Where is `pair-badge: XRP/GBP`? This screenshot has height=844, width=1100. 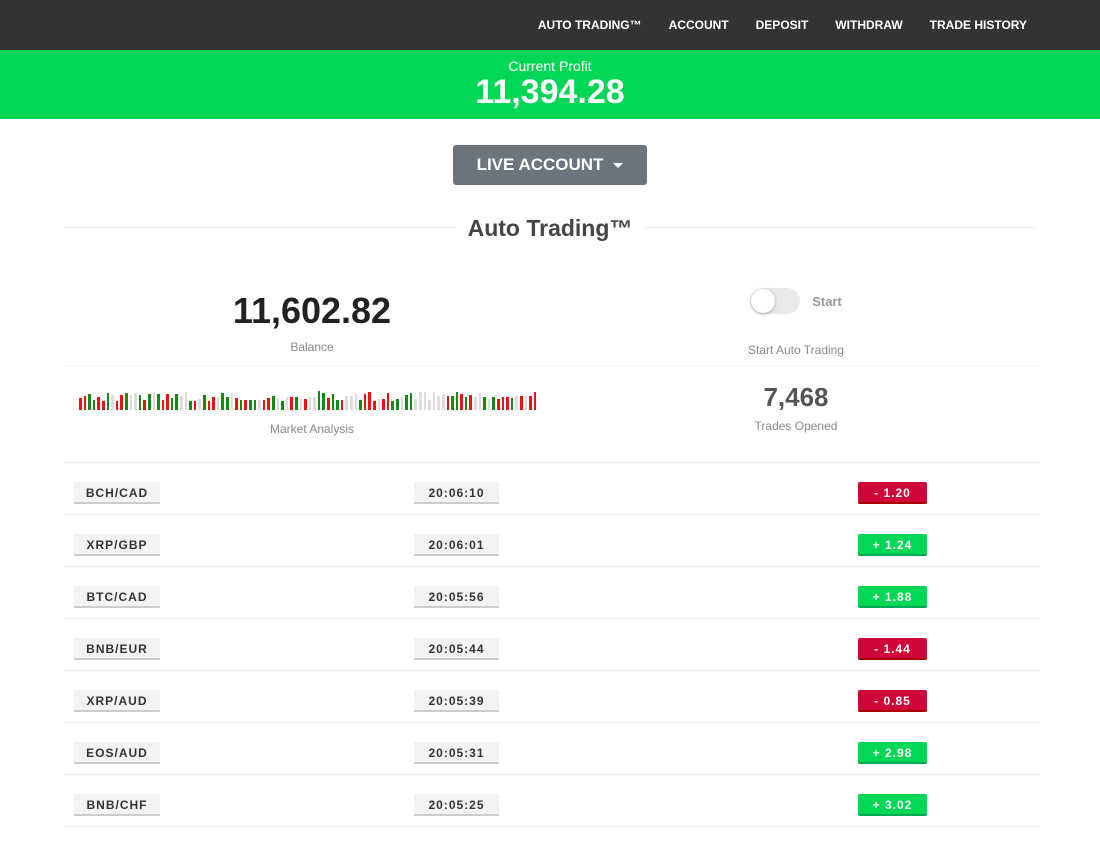 pair-badge: XRP/GBP is located at coordinates (117, 545).